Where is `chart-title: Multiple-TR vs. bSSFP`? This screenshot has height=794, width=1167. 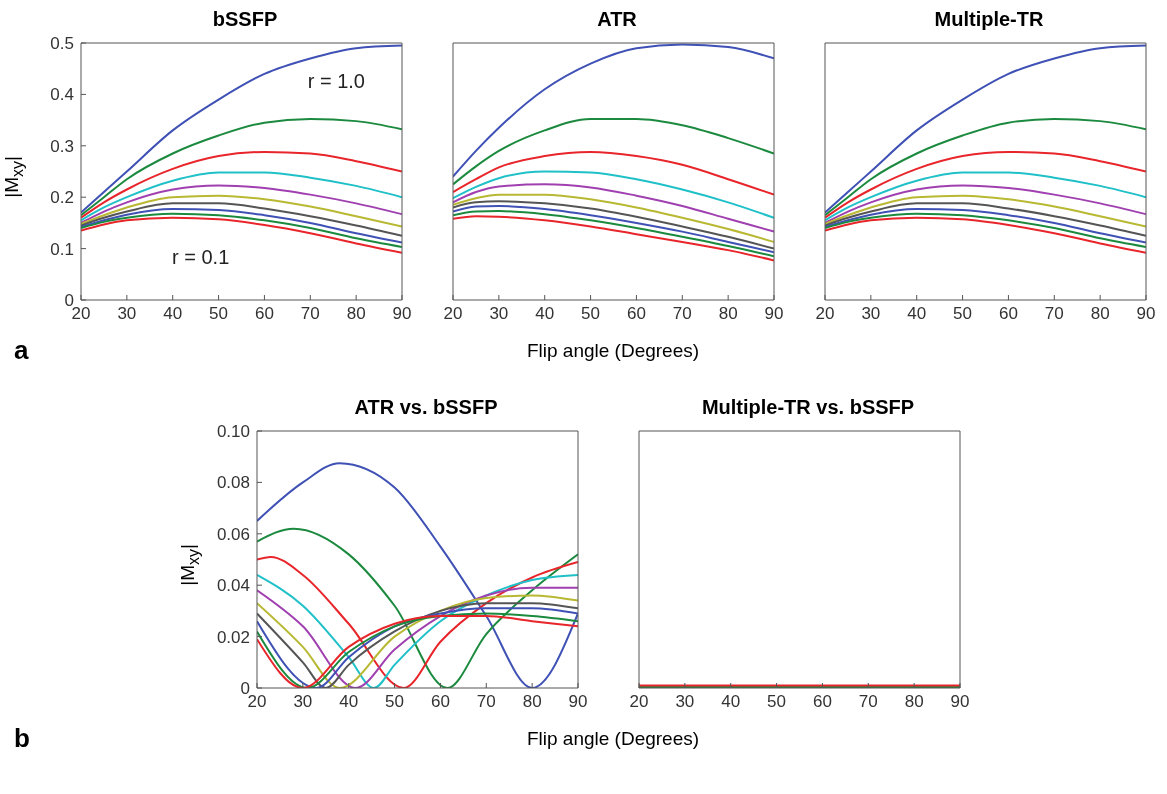
chart-title: Multiple-TR vs. bSSFP is located at coordinates (808, 408).